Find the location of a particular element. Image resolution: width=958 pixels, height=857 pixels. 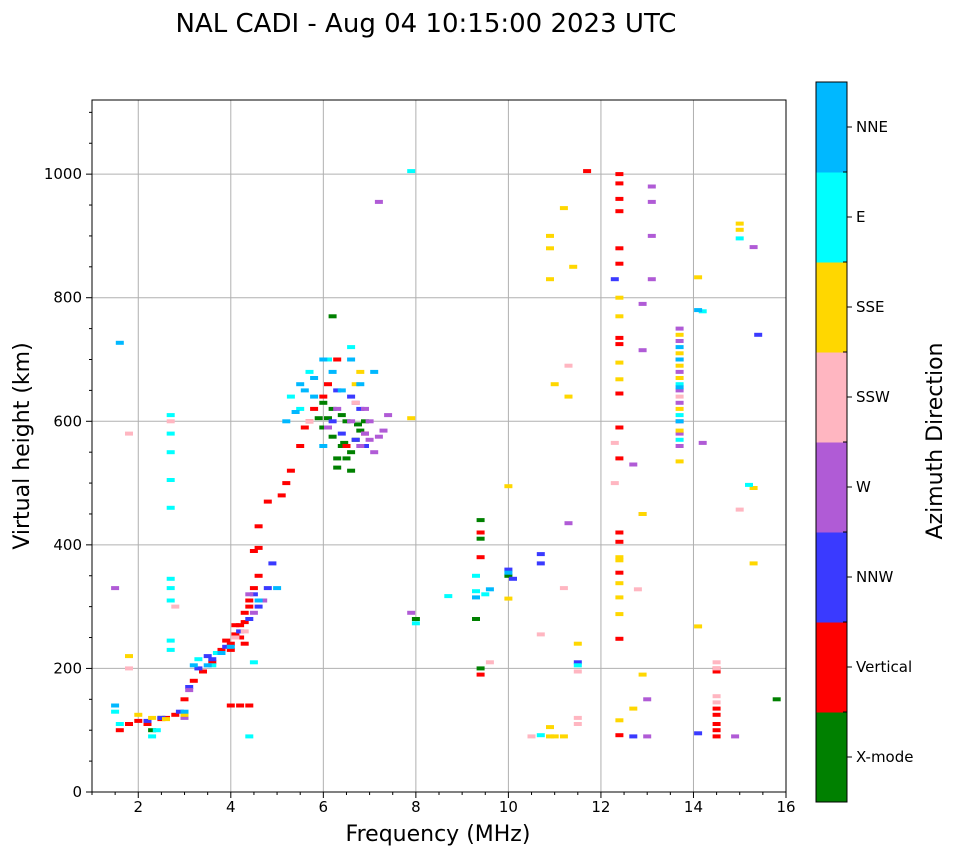

colorbar-segment-ssw is located at coordinates (831, 397).